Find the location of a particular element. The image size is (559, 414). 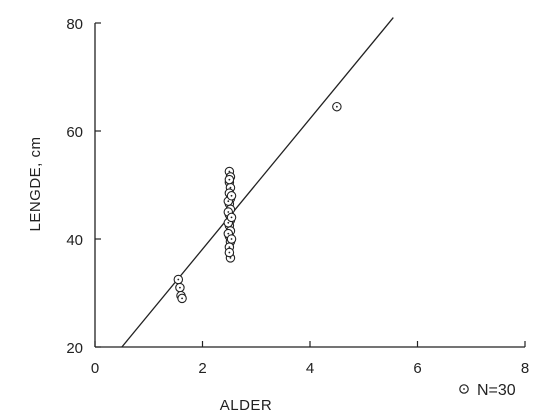

y-tick-label: 20 is located at coordinates (74, 348).